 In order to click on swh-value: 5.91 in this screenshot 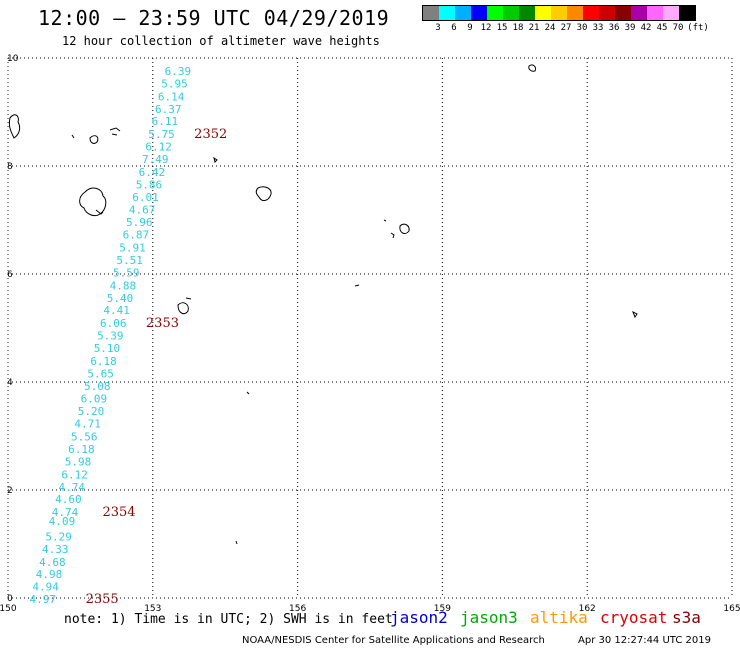, I will do `click(132, 248)`.